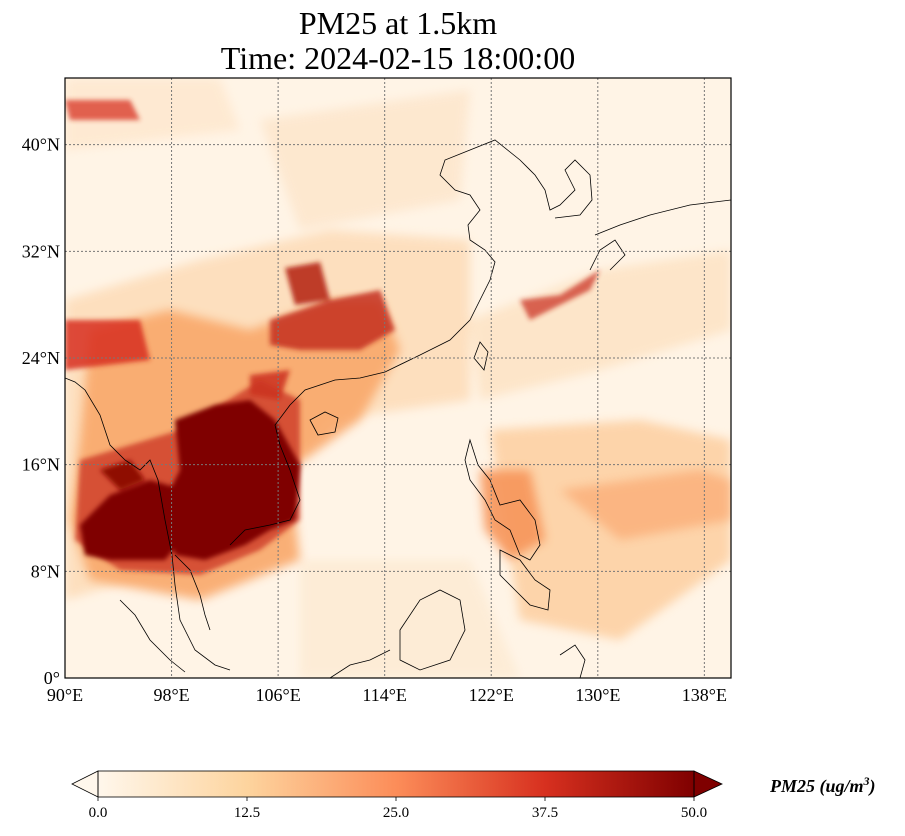  I want to click on lat-tick-label: 32°N, so click(41, 251).